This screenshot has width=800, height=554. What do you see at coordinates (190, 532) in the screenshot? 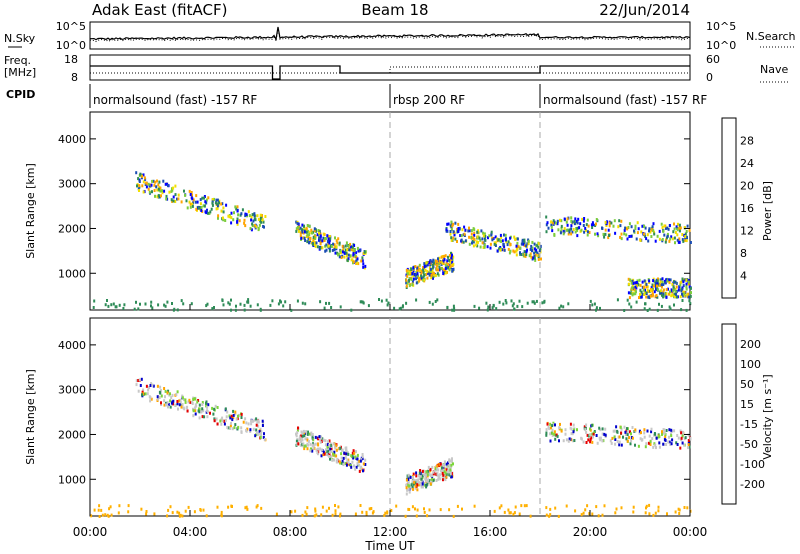
I see `x-tick-label: 04:00` at bounding box center [190, 532].